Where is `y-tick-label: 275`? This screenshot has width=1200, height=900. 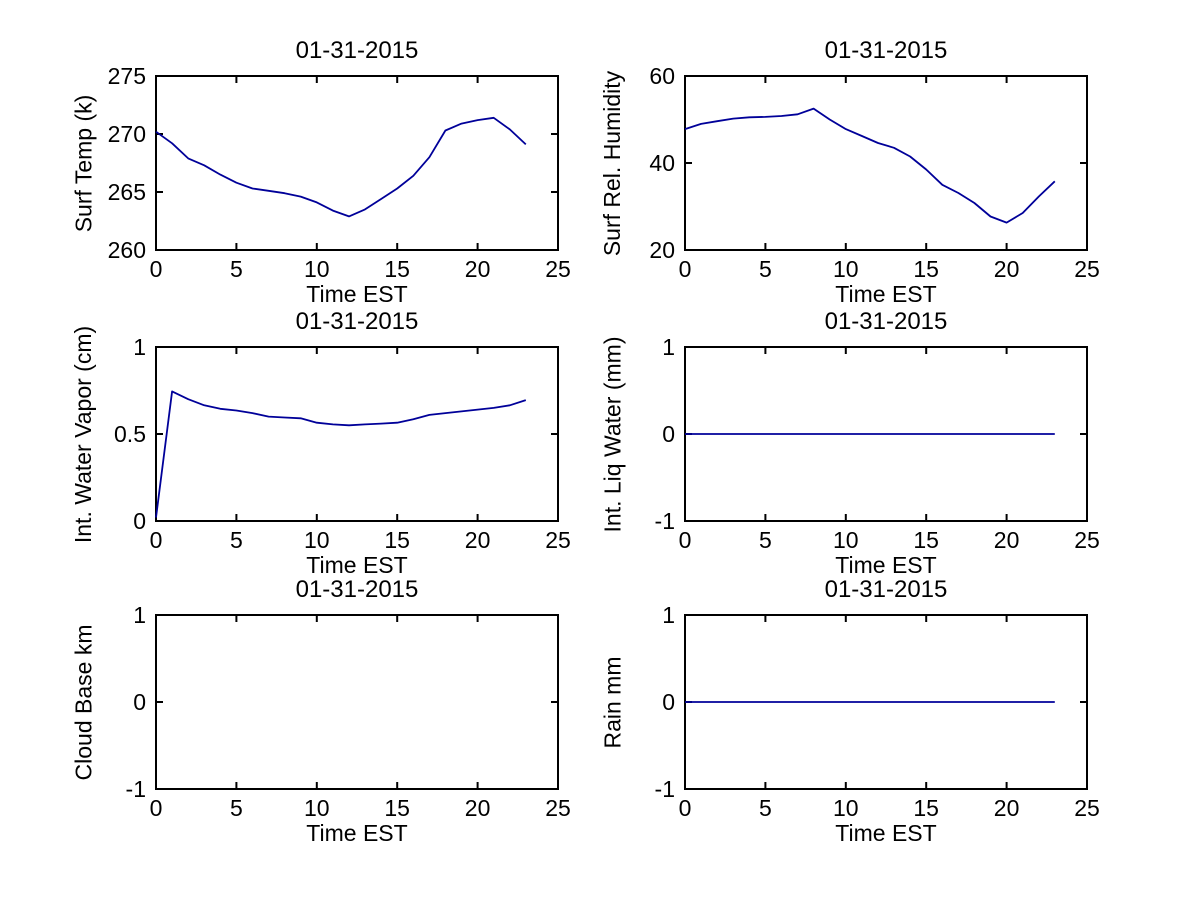
y-tick-label: 275 is located at coordinates (127, 76).